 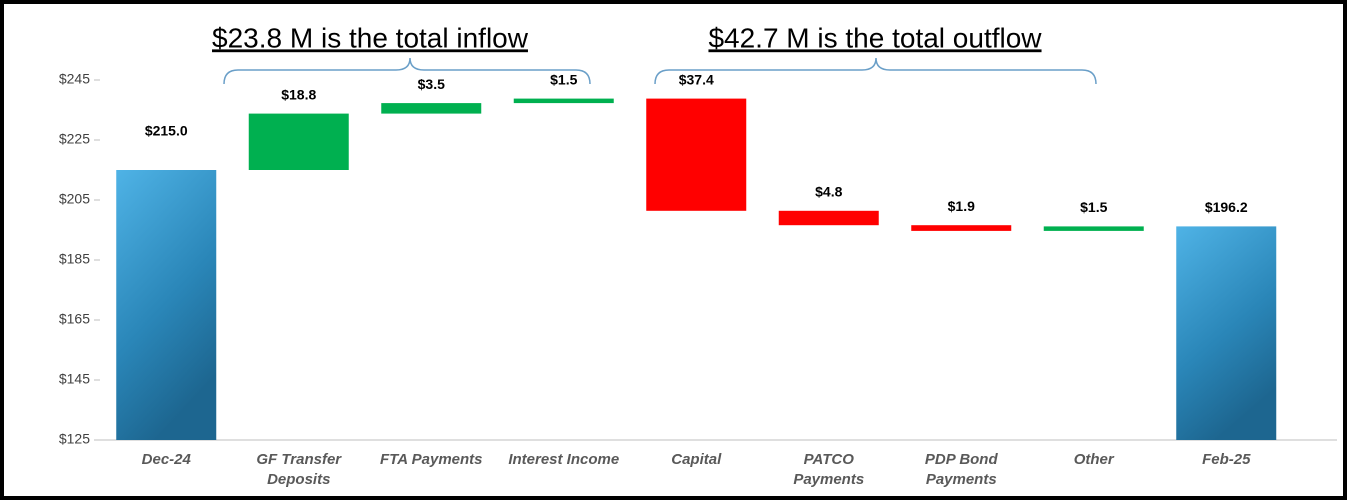 What do you see at coordinates (407, 71) in the screenshot?
I see `inflow-bracket` at bounding box center [407, 71].